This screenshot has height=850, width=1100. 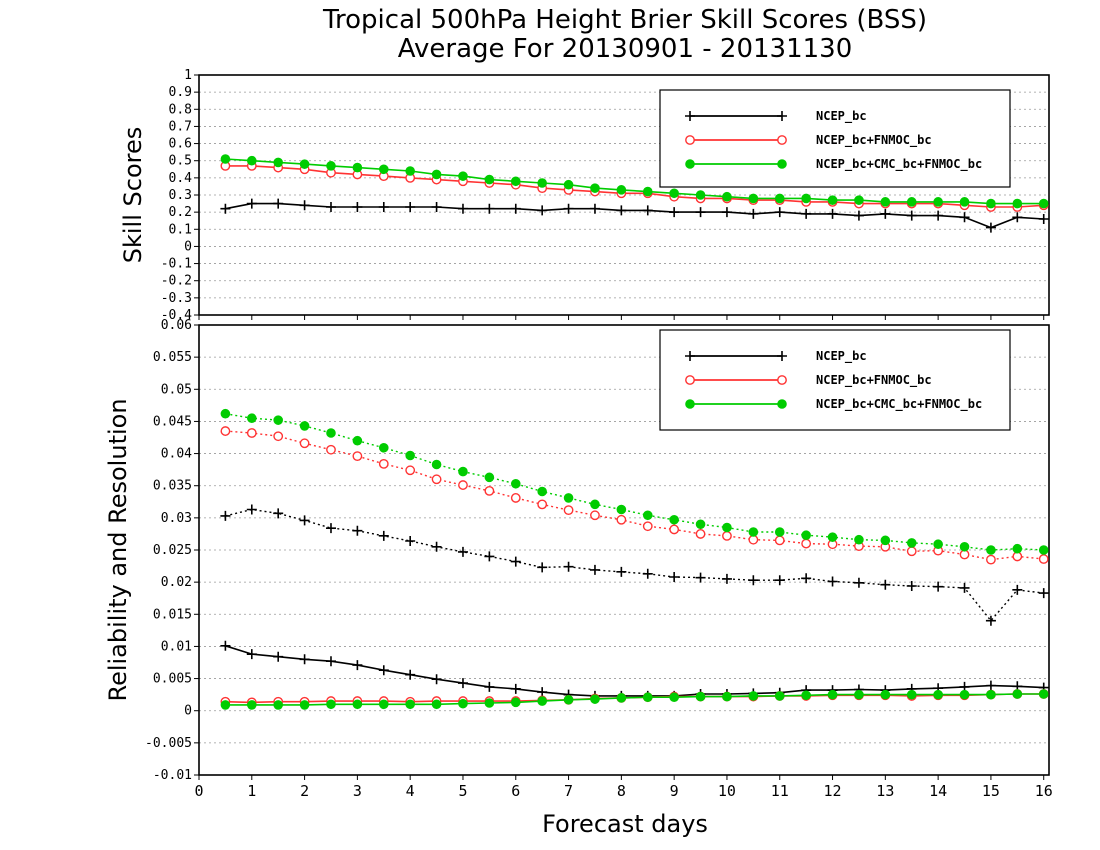 What do you see at coordinates (180, 92) in the screenshot?
I see `top-y-tick-label: 0.9` at bounding box center [180, 92].